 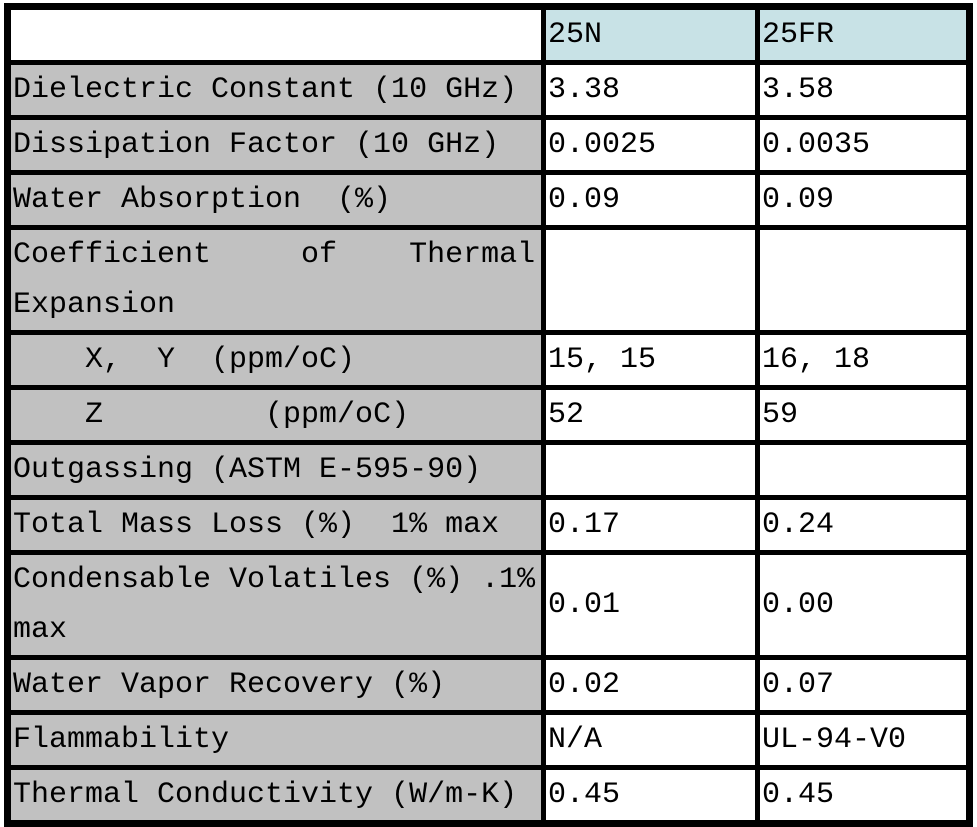 I want to click on value-25n: 0.17, so click(x=650, y=525).